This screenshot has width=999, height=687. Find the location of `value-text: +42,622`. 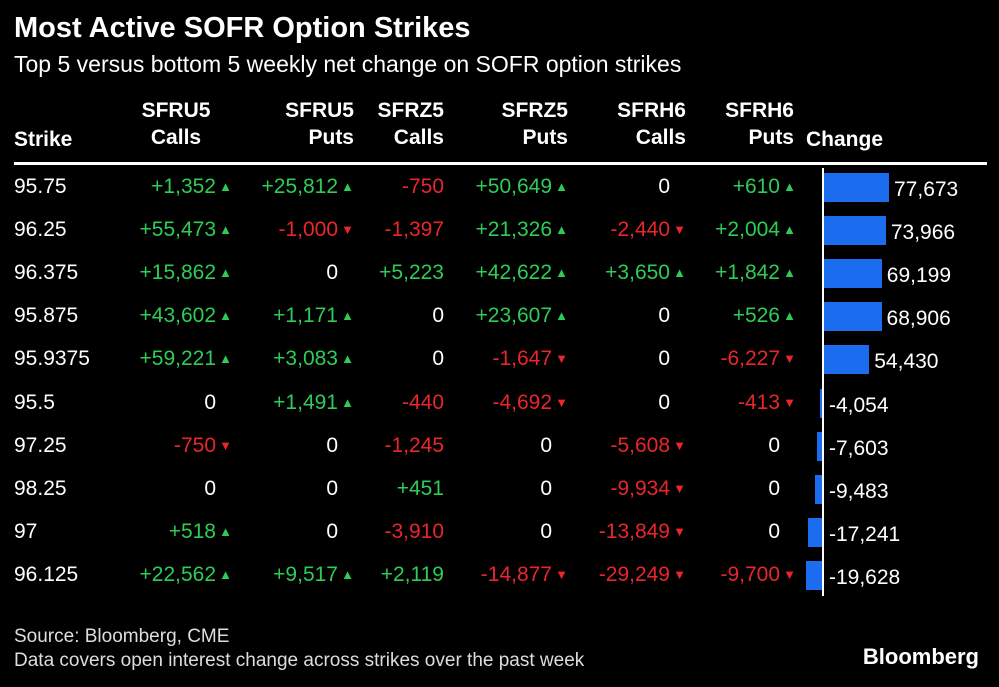

value-text: +42,622 is located at coordinates (514, 273).